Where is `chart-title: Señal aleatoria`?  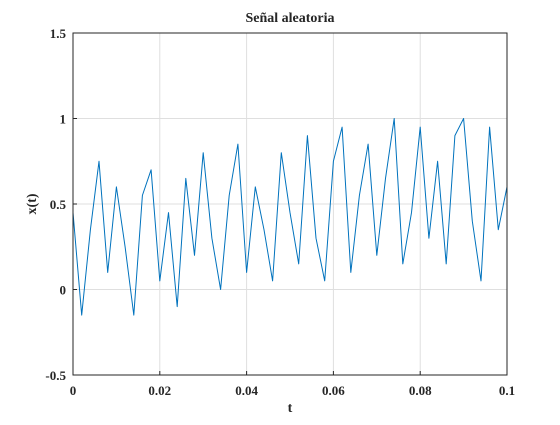
chart-title: Señal aleatoria is located at coordinates (289, 18).